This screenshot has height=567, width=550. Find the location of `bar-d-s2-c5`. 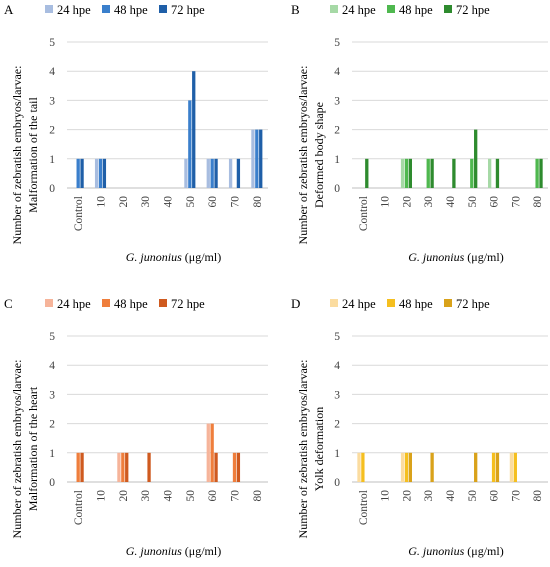

bar-d-s2-c5 is located at coordinates (476, 467).